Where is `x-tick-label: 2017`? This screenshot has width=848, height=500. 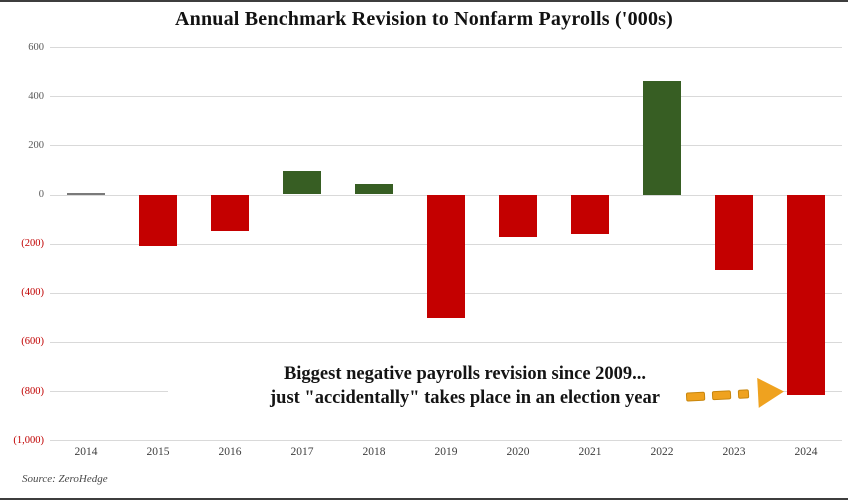
x-tick-label: 2017 is located at coordinates (302, 452).